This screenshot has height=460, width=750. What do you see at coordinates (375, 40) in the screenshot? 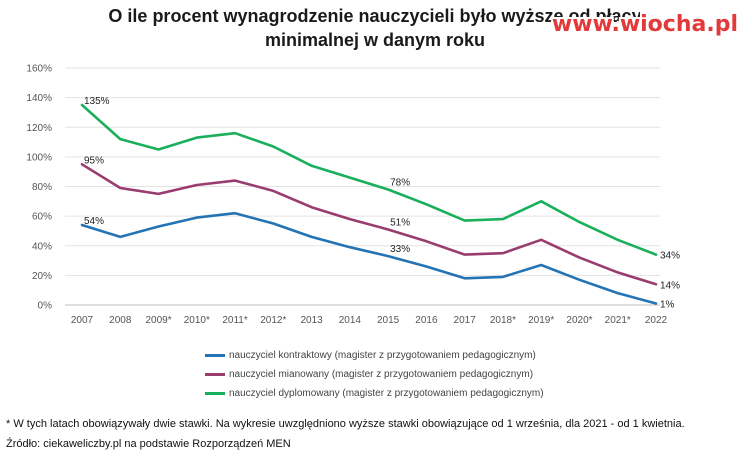
I see `chart-title-line-2: minimalnej w danym roku` at bounding box center [375, 40].